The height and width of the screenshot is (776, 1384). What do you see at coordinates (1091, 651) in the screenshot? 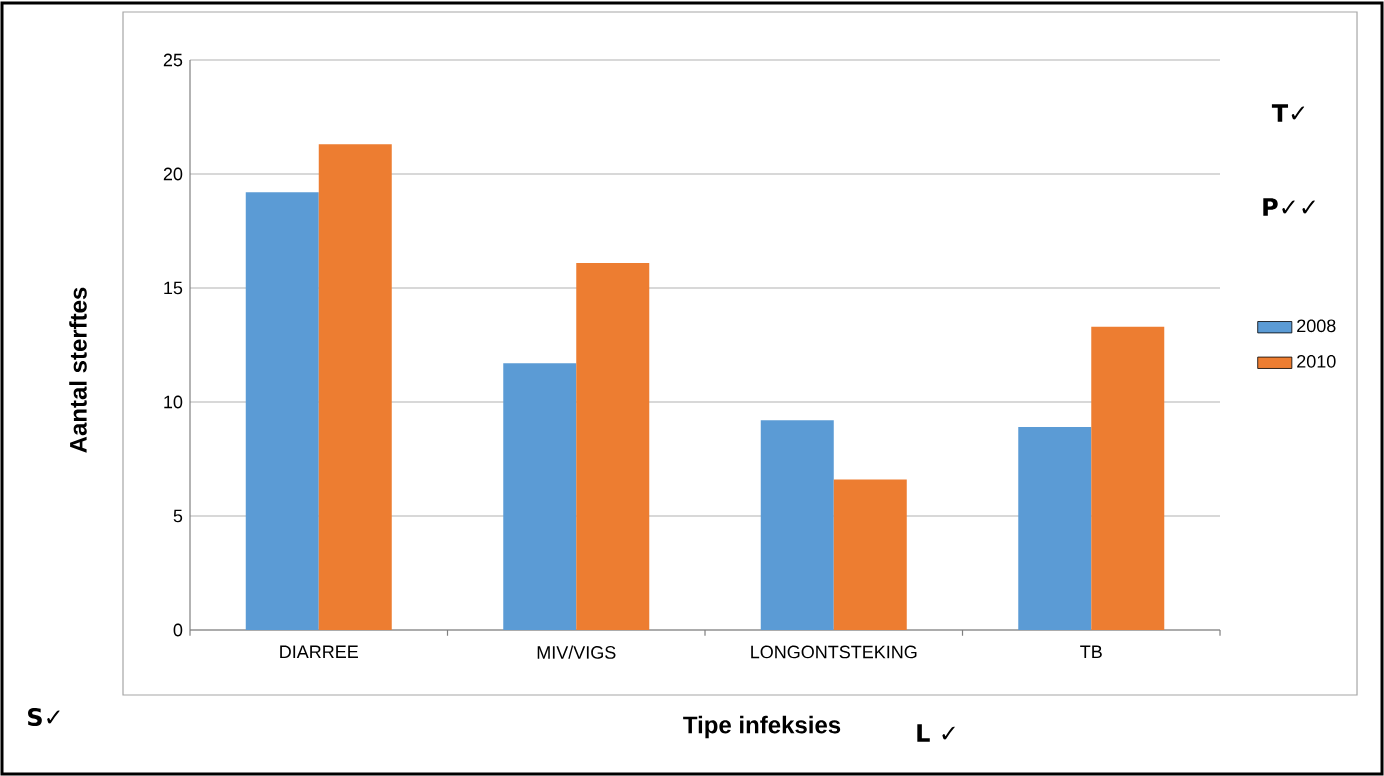
I see `x-tick-label: TB` at bounding box center [1091, 651].